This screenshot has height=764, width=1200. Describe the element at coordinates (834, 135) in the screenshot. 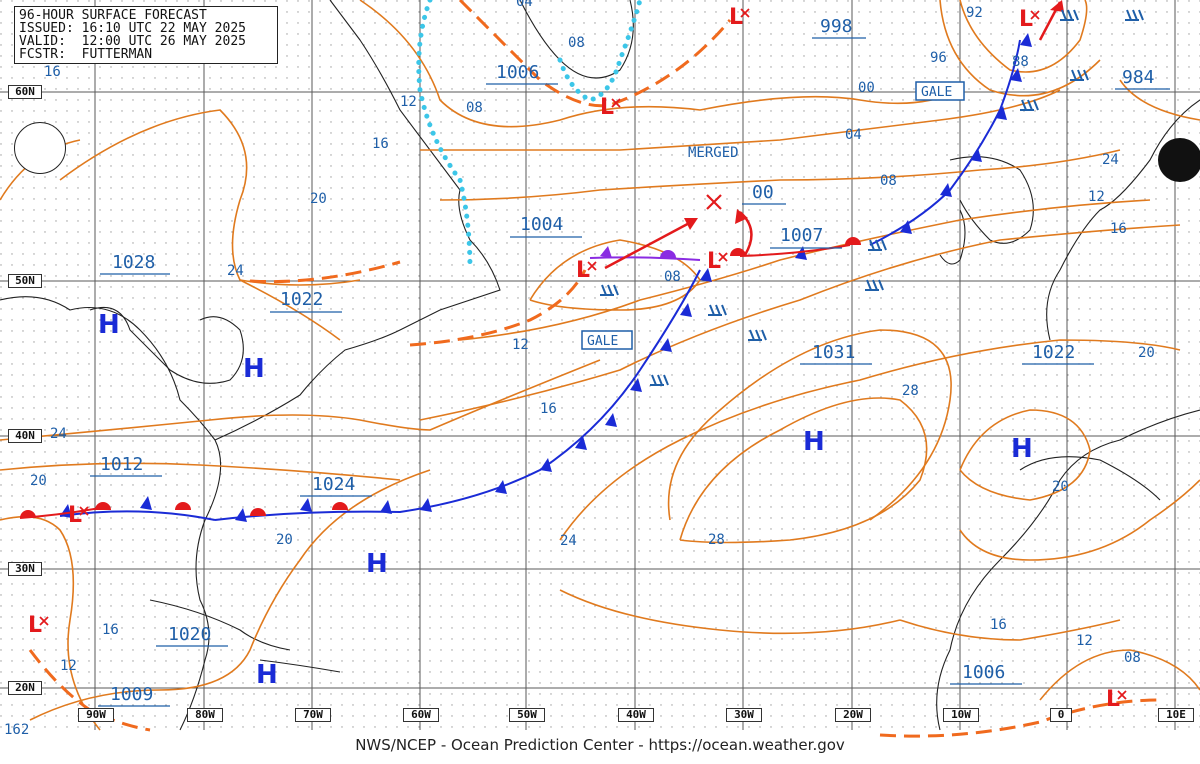

I see `storm-tracks` at that location.